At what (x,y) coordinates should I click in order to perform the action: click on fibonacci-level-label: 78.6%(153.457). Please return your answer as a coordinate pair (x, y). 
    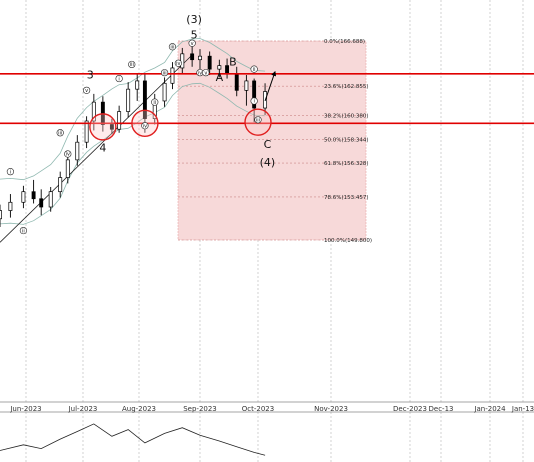
    Looking at the image, I should click on (346, 198).